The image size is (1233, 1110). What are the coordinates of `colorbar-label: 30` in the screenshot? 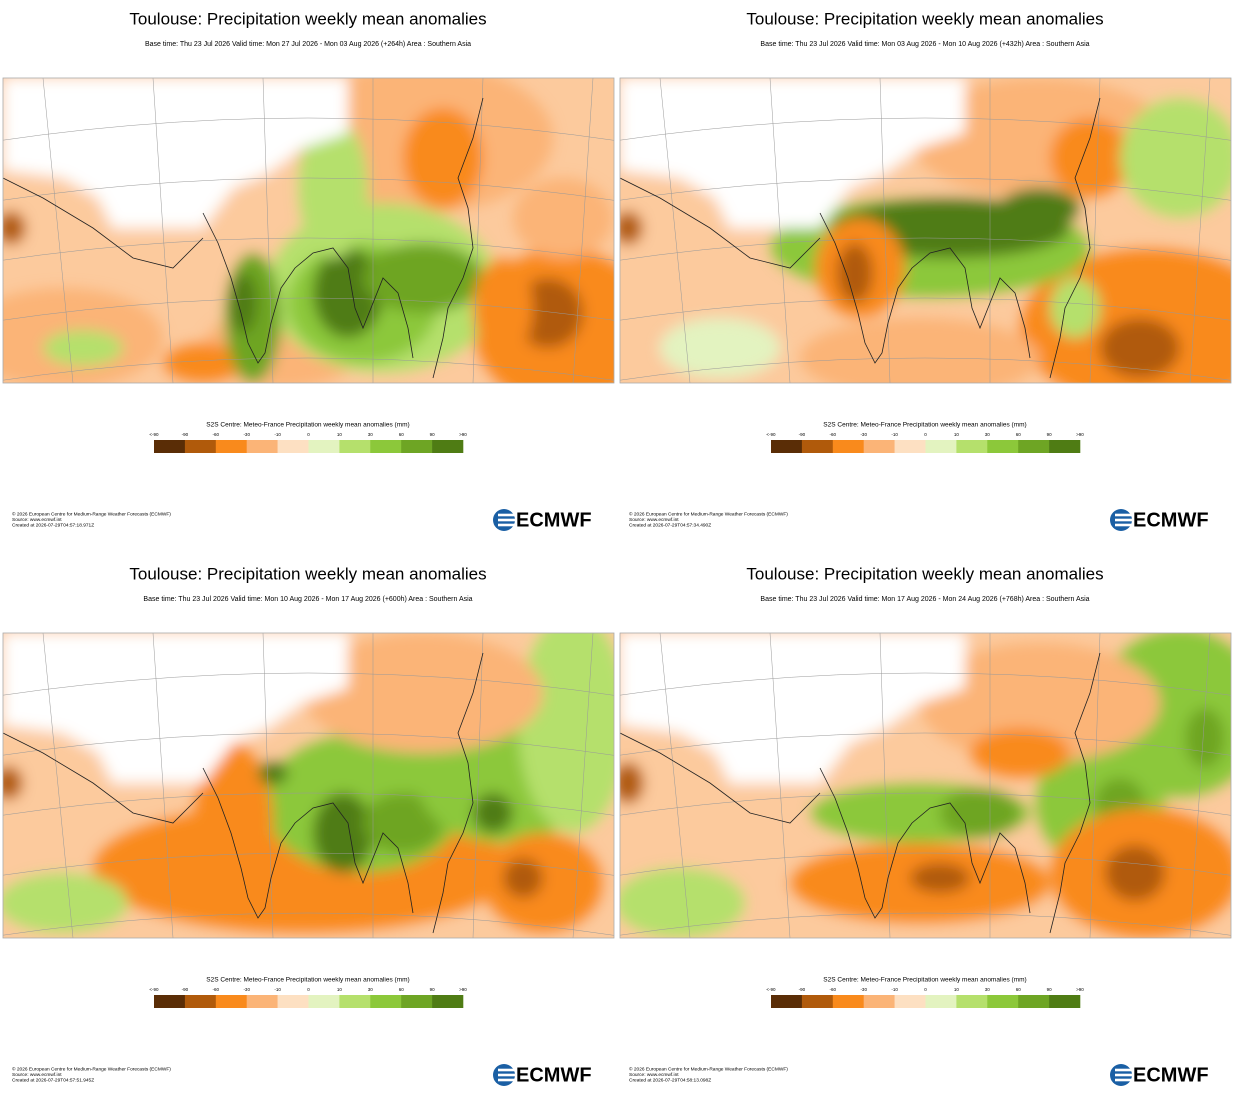 It's located at (371, 434).